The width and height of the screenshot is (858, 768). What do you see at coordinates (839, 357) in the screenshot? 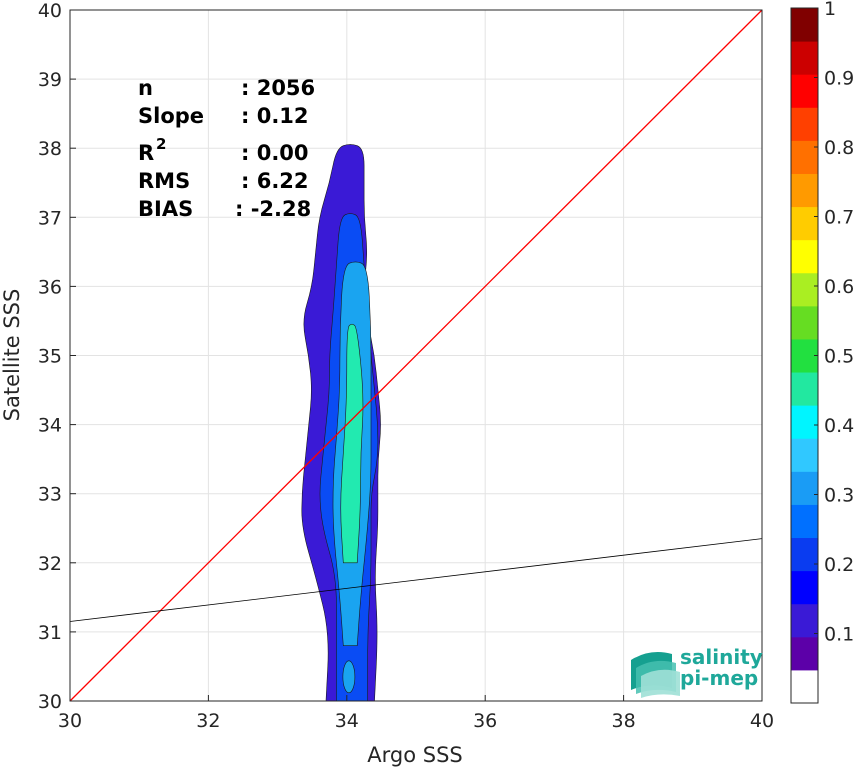
I see `colorbar-tick-label: 0.5` at bounding box center [839, 357].